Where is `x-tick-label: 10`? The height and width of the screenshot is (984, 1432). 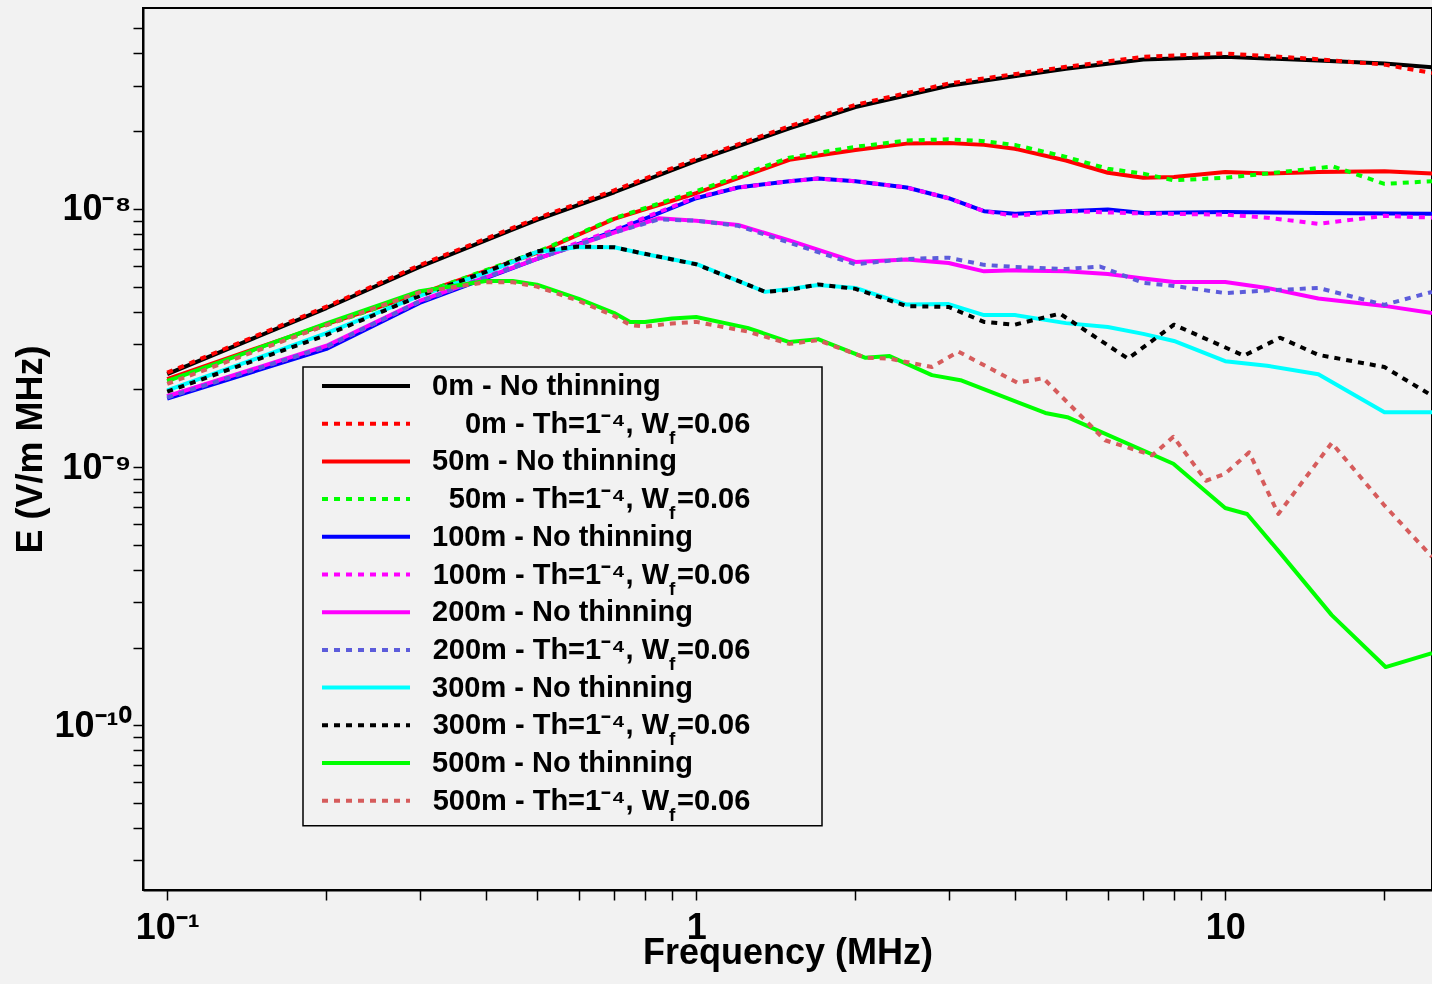 x-tick-label: 10 is located at coordinates (1225, 926).